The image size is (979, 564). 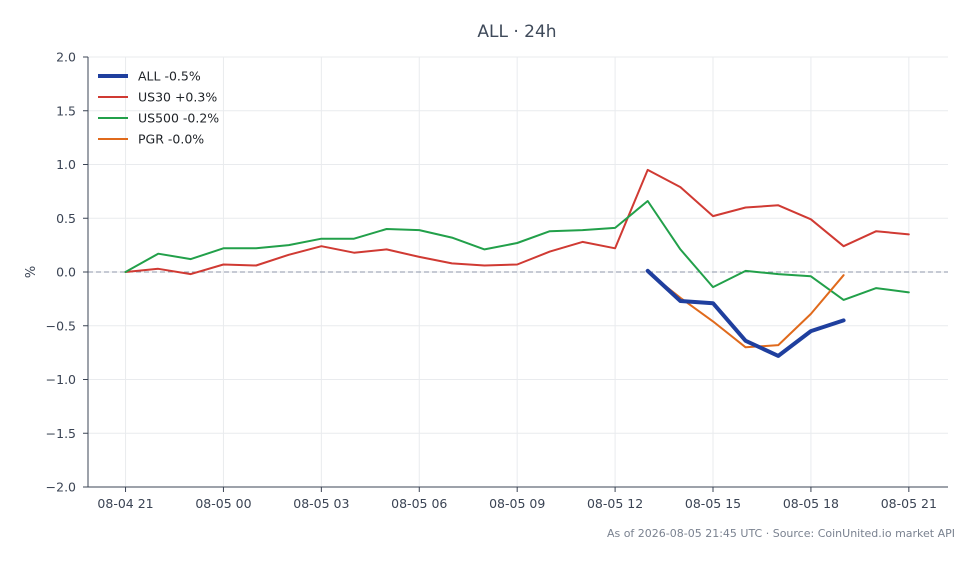 What do you see at coordinates (61, 325) in the screenshot?
I see `y-tick-label: −0.5` at bounding box center [61, 325].